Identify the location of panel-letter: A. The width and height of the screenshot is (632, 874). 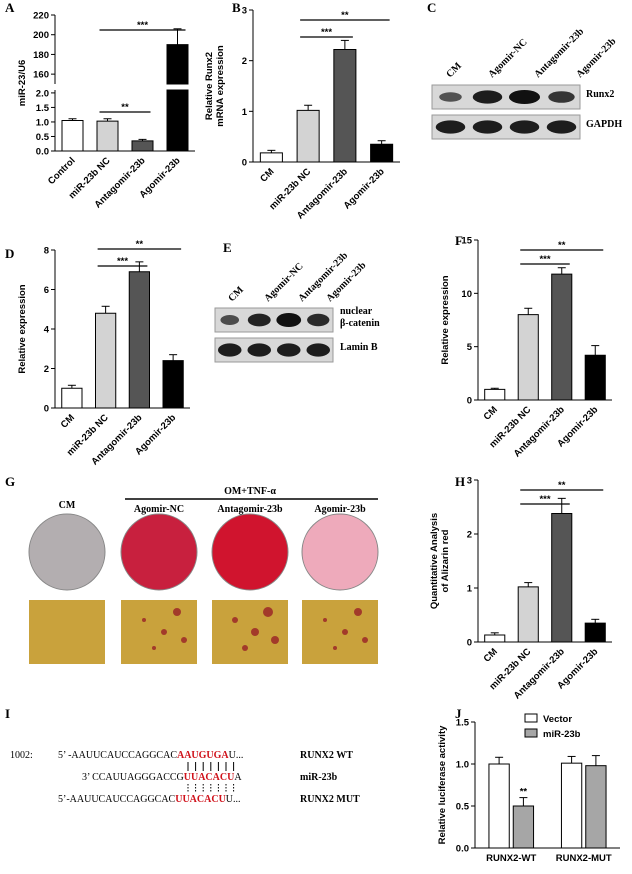
(10, 7).